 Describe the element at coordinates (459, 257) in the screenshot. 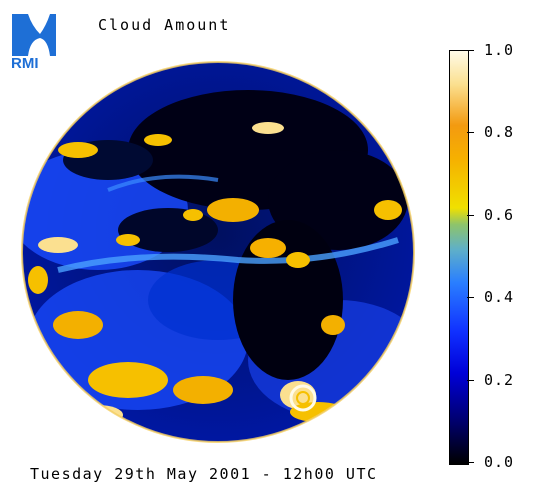

I see `colorbar` at that location.